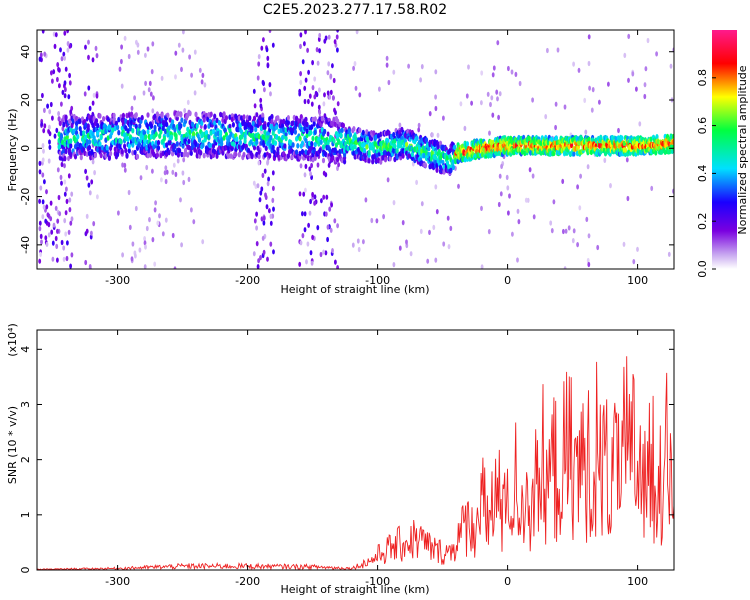 The image size is (750, 600). Describe the element at coordinates (25, 459) in the screenshot. I see `y-tick-label: 2` at that location.